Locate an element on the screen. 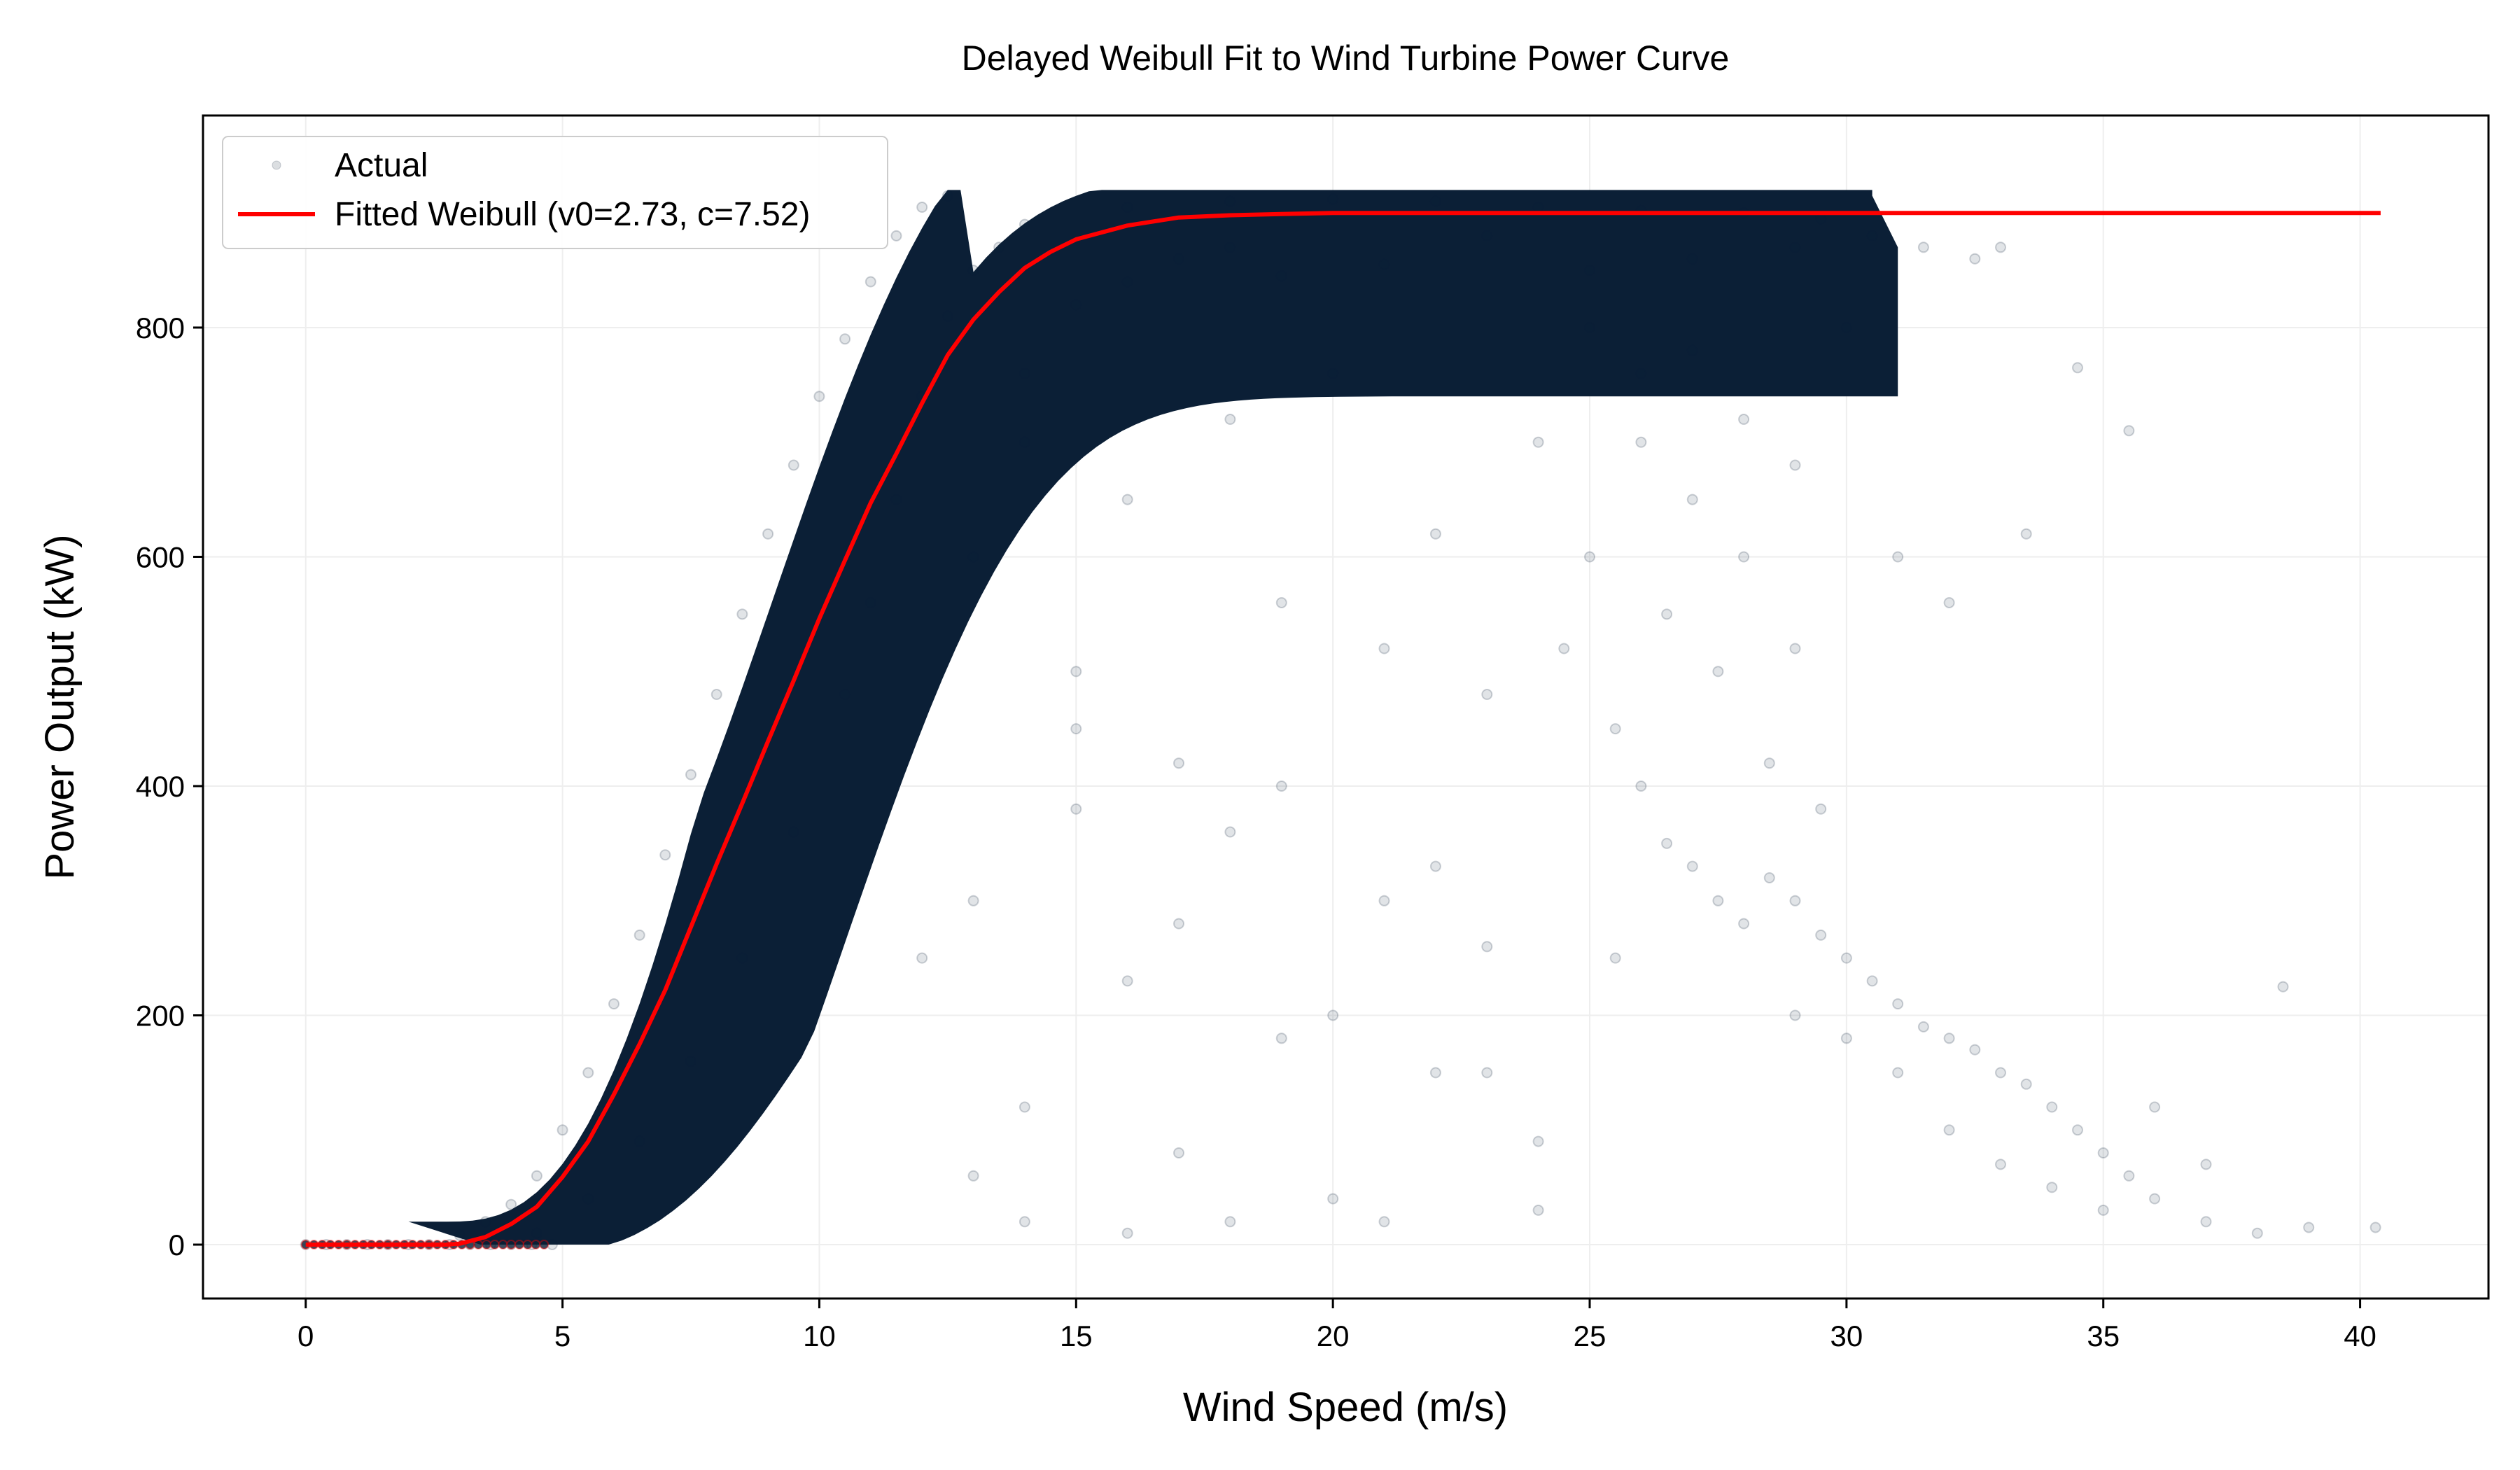 The image size is (2520, 1470). legend-marker-actual is located at coordinates (276, 165).